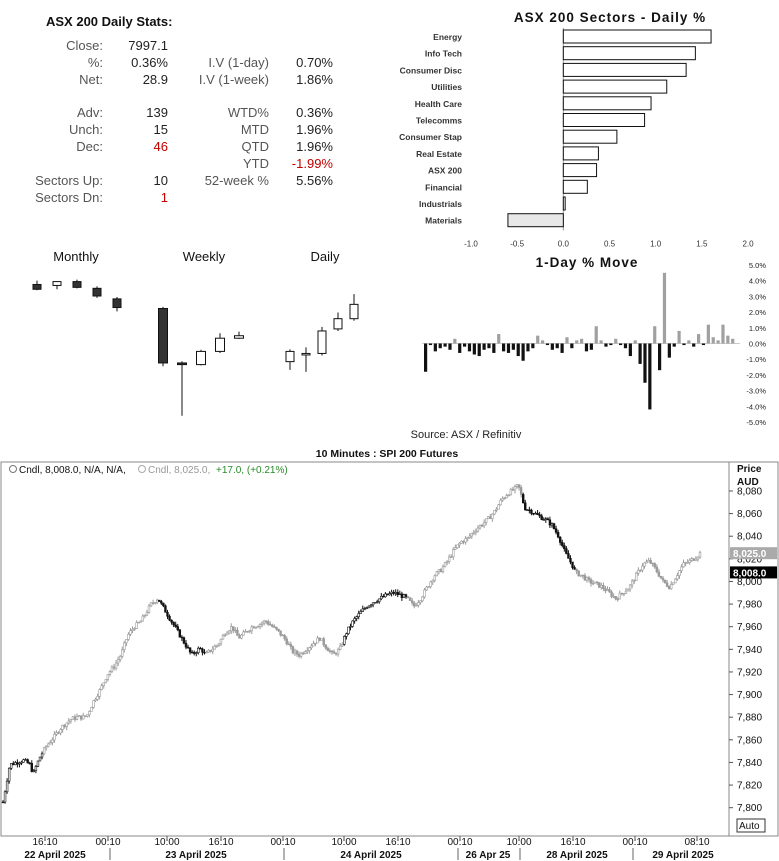 The width and height of the screenshot is (779, 861). I want to click on time-tick: 00:10, so click(459, 842).